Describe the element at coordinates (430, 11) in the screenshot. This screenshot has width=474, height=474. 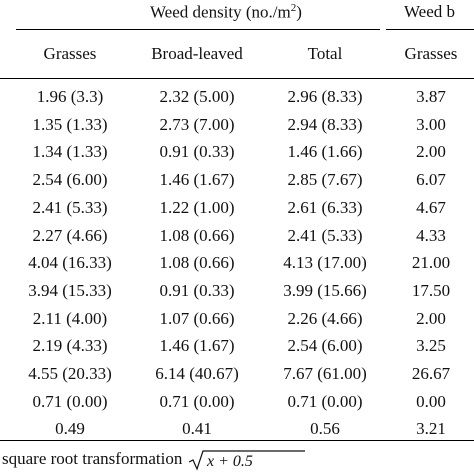
I see `weed-biomass-group-header: Weed b` at that location.